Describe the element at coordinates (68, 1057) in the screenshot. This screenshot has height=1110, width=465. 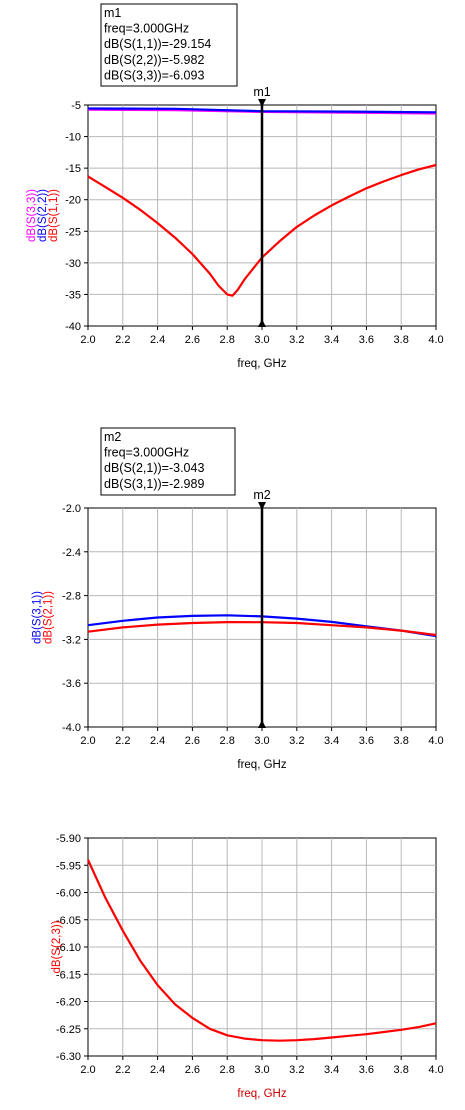
I see `y-tick-label: -6.30` at that location.